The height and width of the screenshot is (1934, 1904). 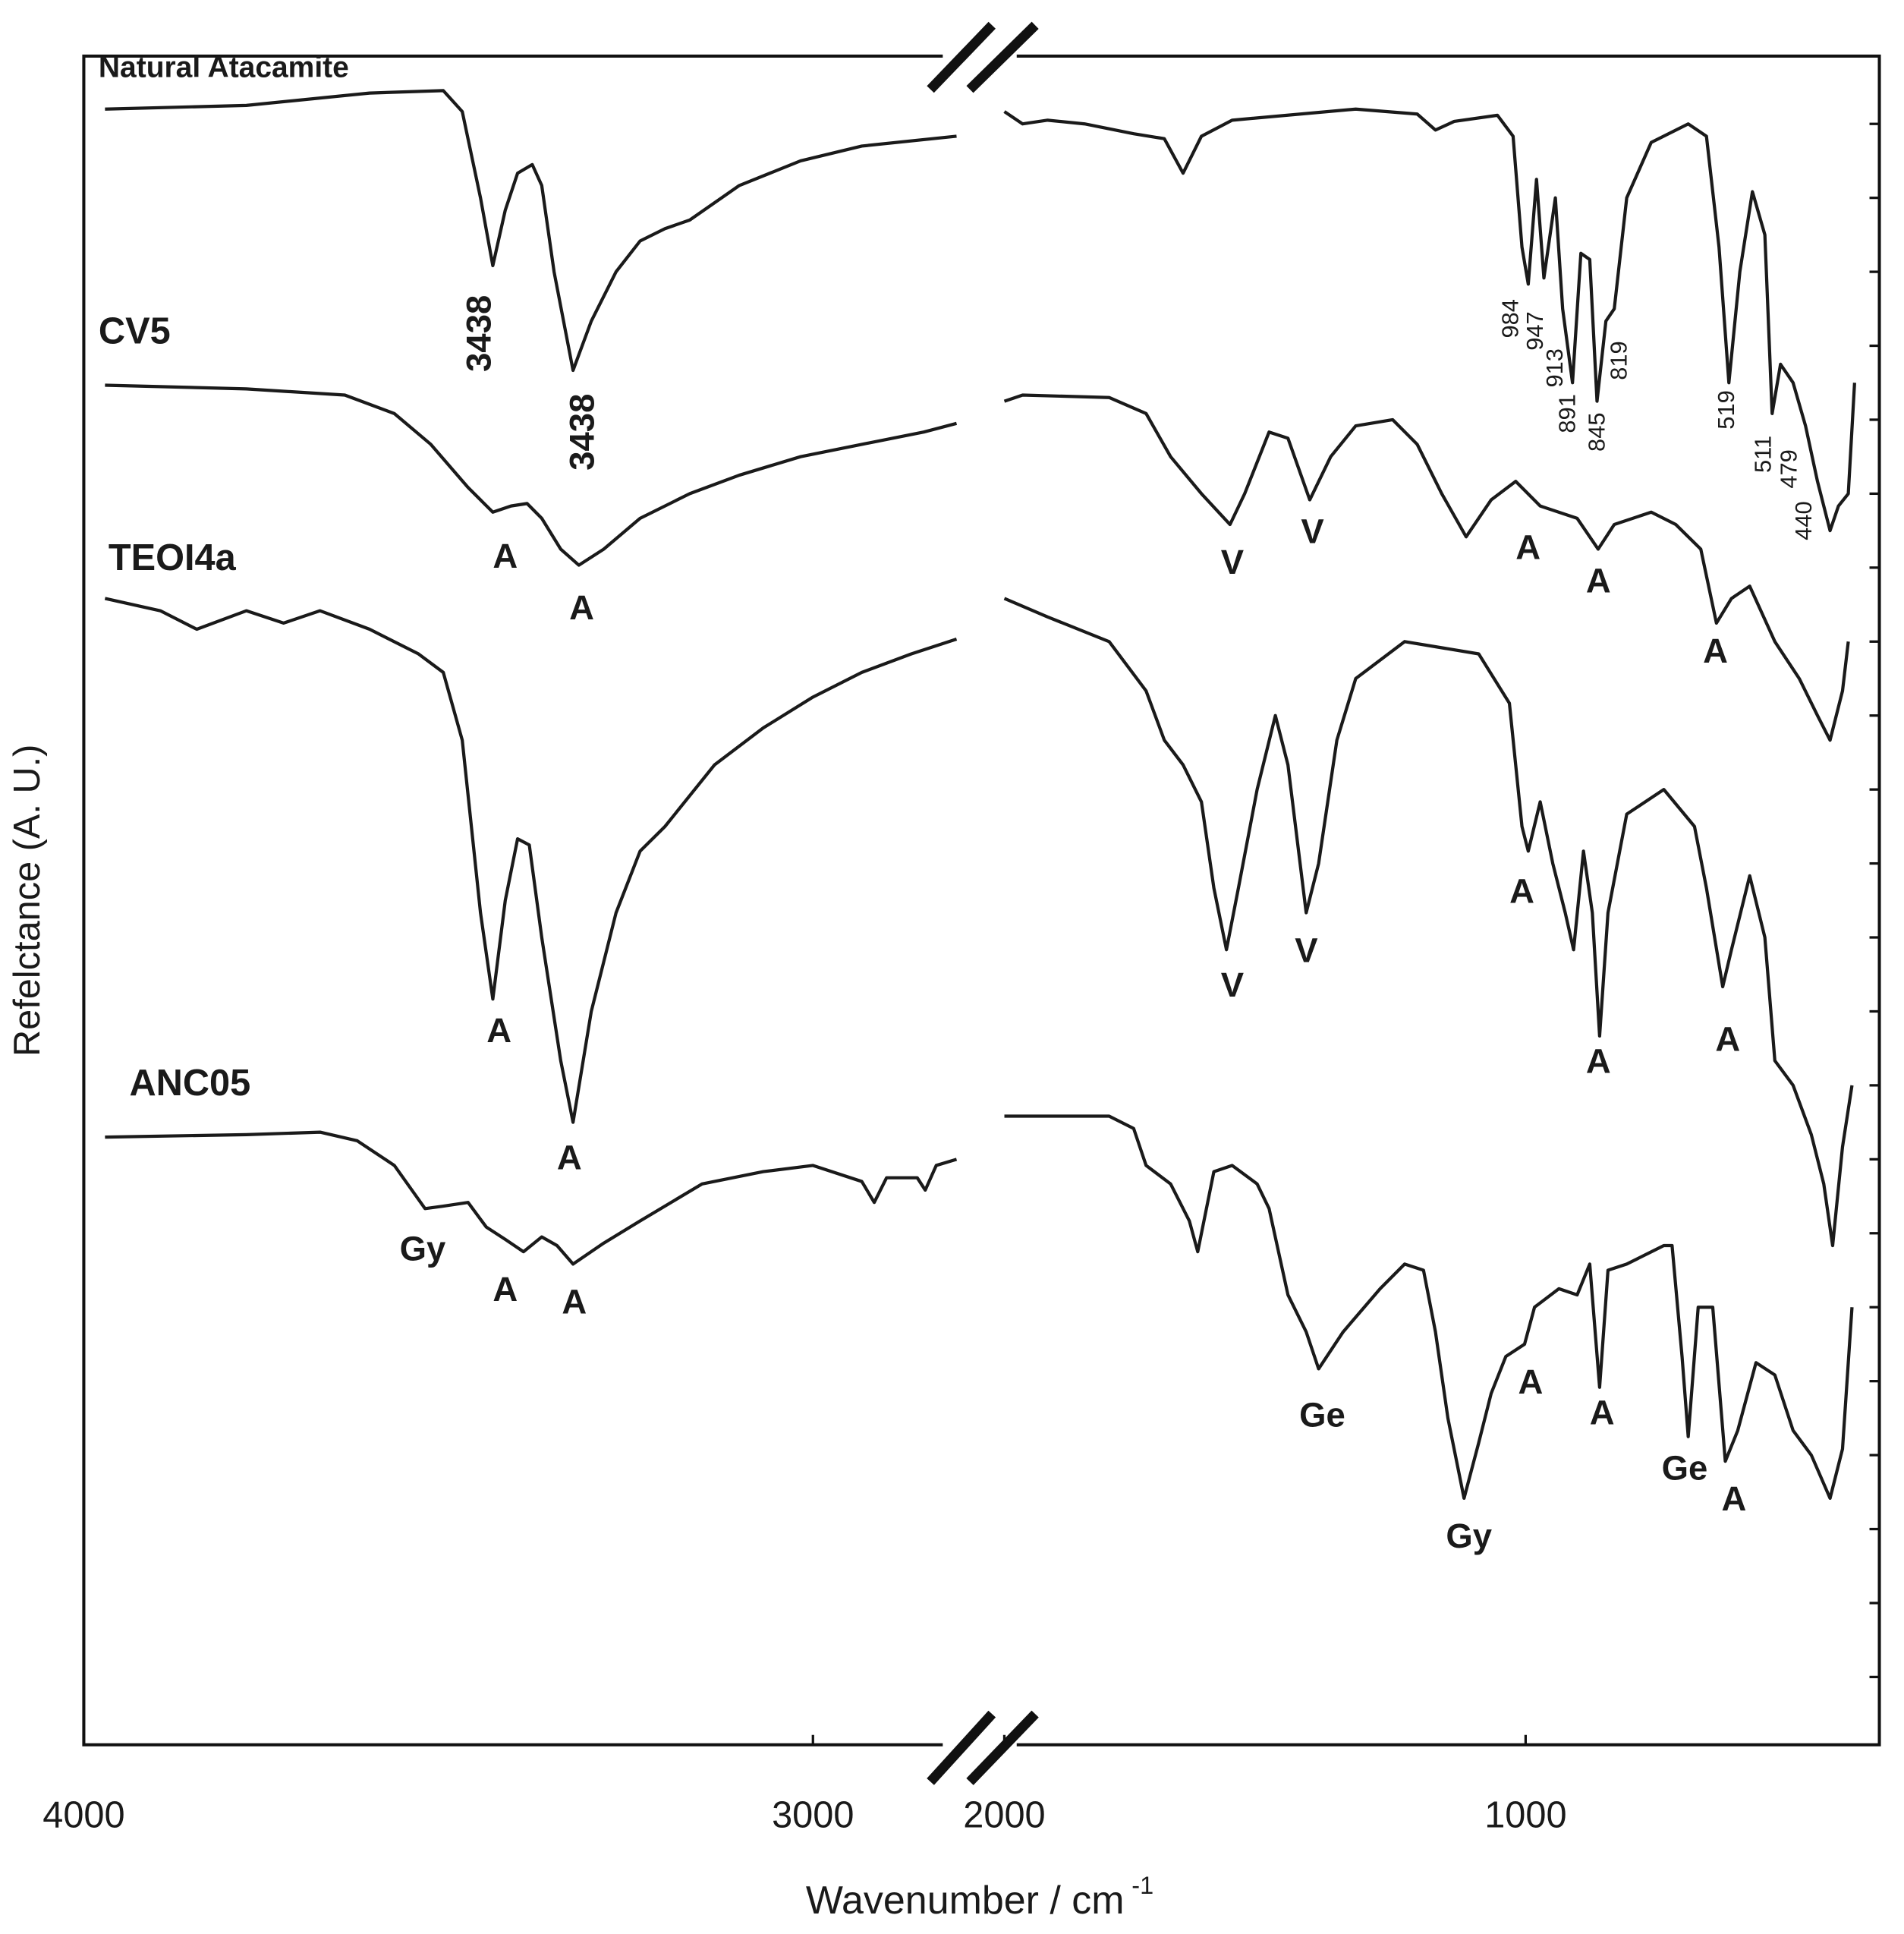 I want to click on peak-annotation: 913, so click(x=1554, y=367).